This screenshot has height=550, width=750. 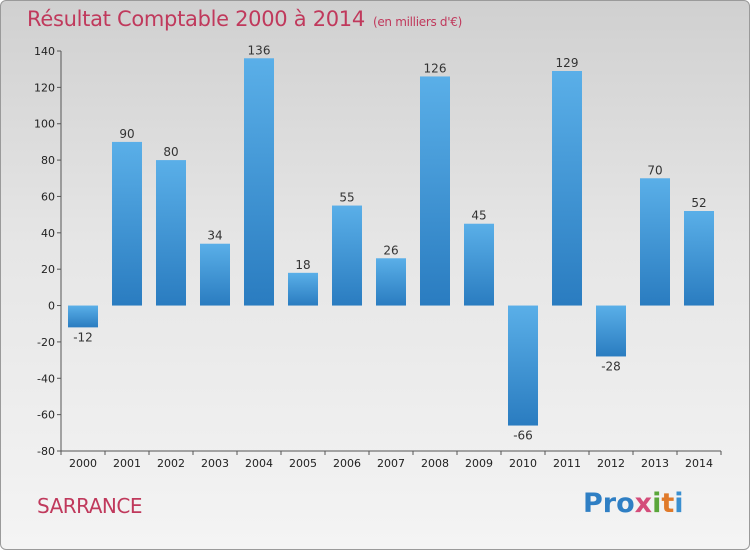 I want to click on bar-2000, so click(x=83, y=316).